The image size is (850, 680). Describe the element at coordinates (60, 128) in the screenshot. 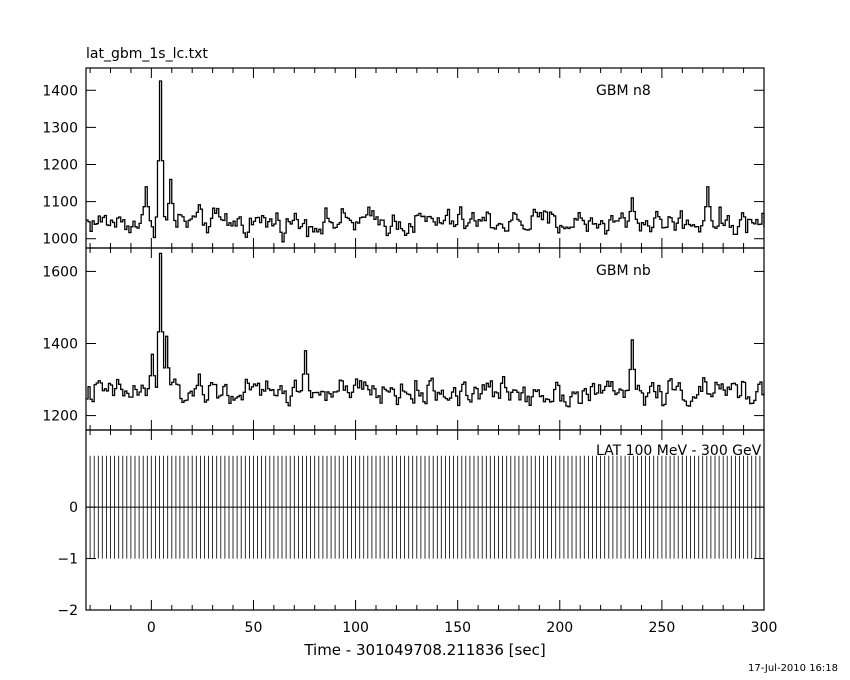

I see `y-tick-label: 1300` at that location.